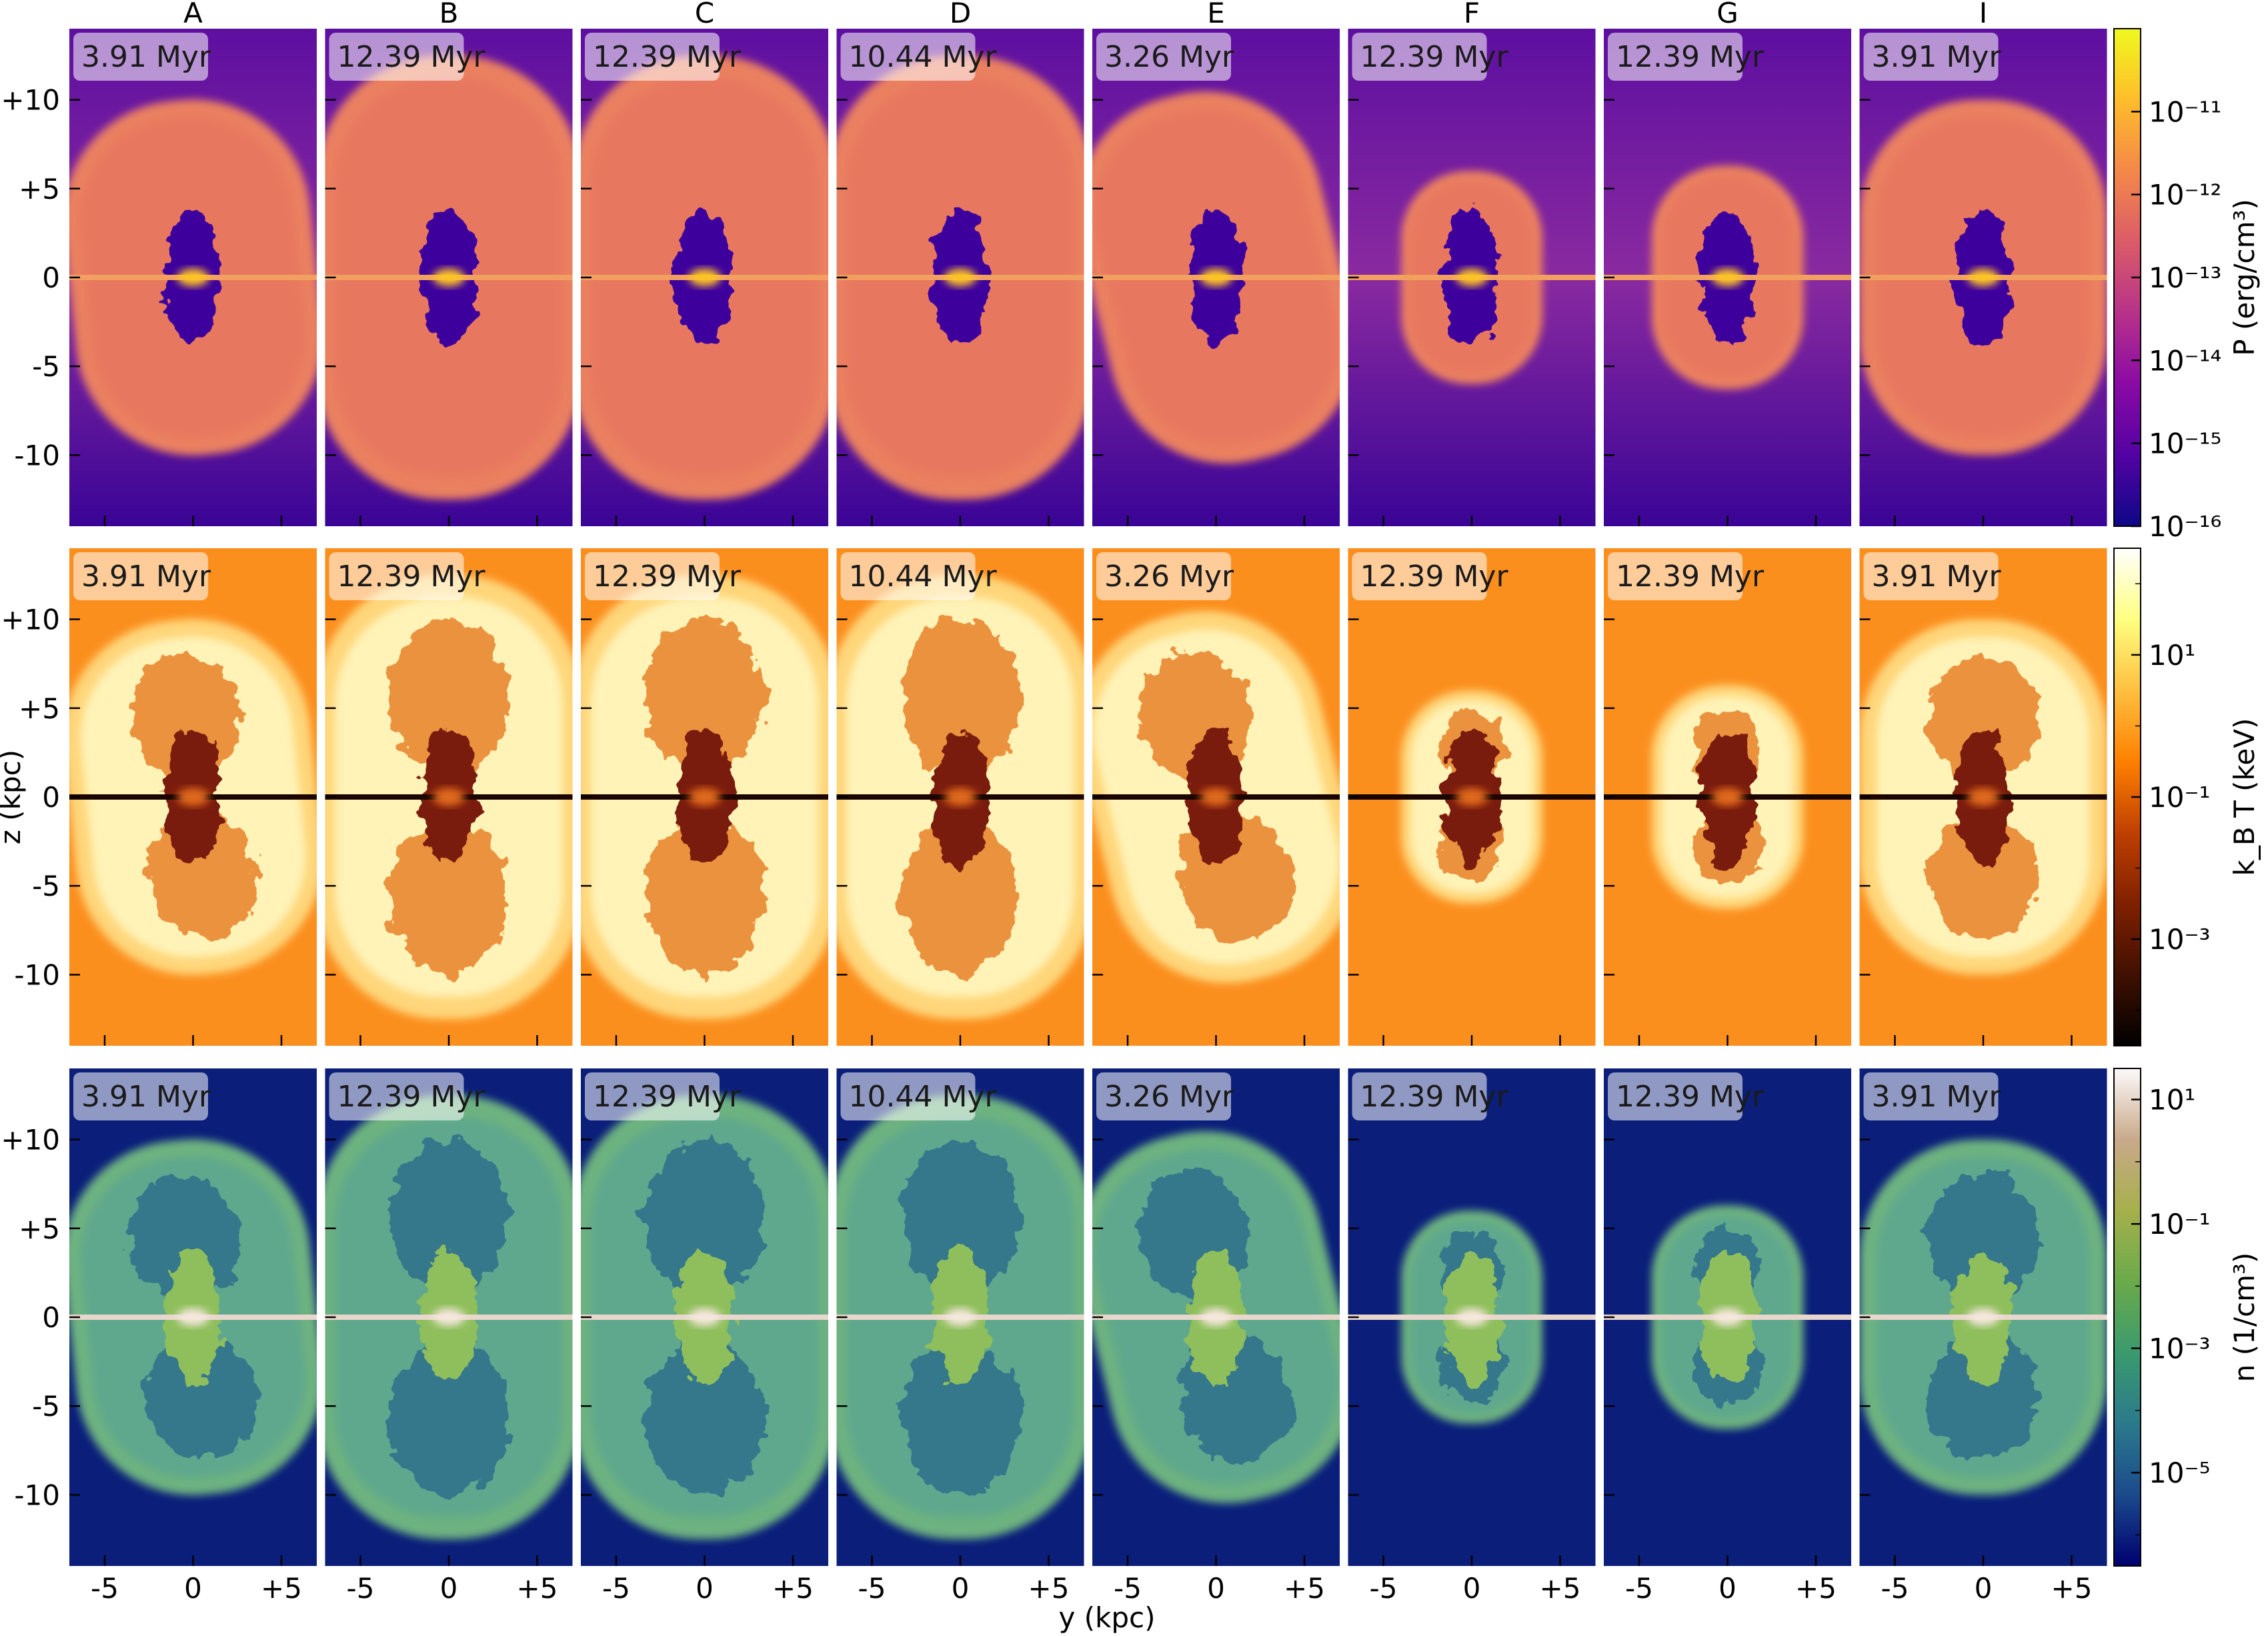  Describe the element at coordinates (2244, 797) in the screenshot. I see `colorbar-label-temperature: k_B T (keV)` at that location.